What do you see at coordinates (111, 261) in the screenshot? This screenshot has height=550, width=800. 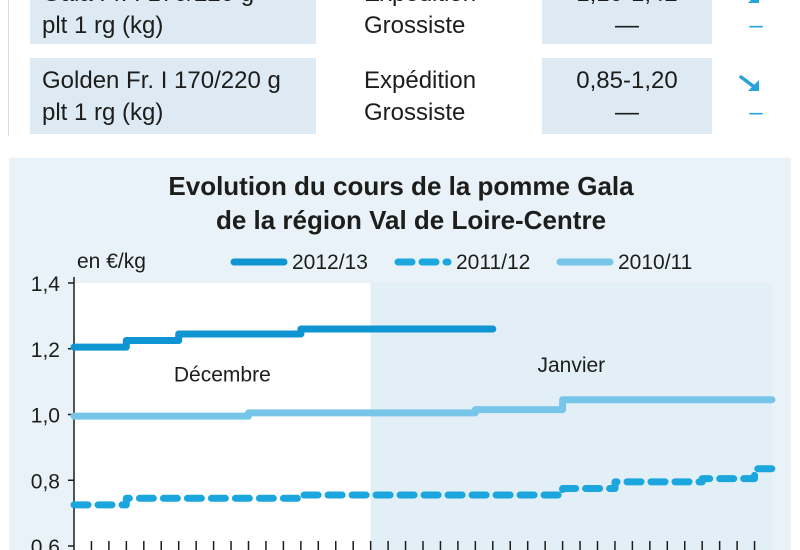 I see `y-axis-label: en €/kg` at bounding box center [111, 261].